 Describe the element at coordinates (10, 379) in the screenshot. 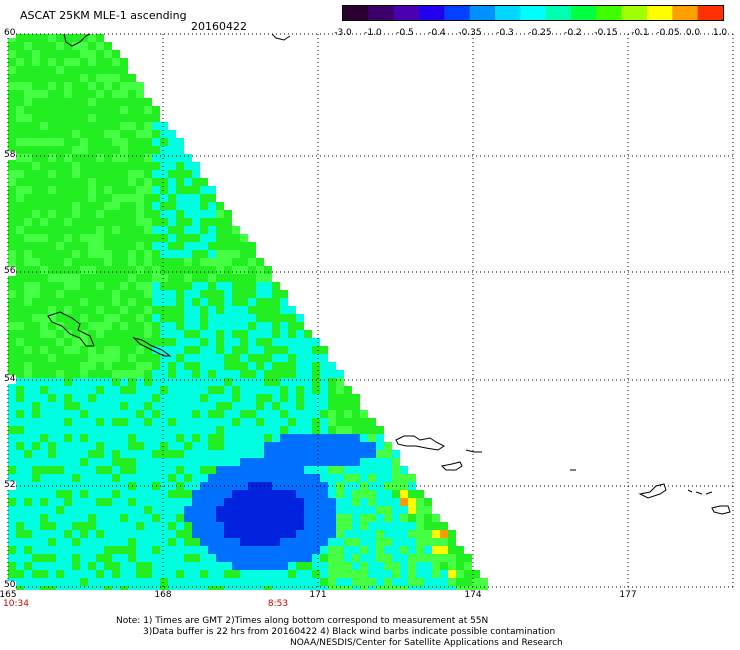

I see `lat-label: 54` at that location.